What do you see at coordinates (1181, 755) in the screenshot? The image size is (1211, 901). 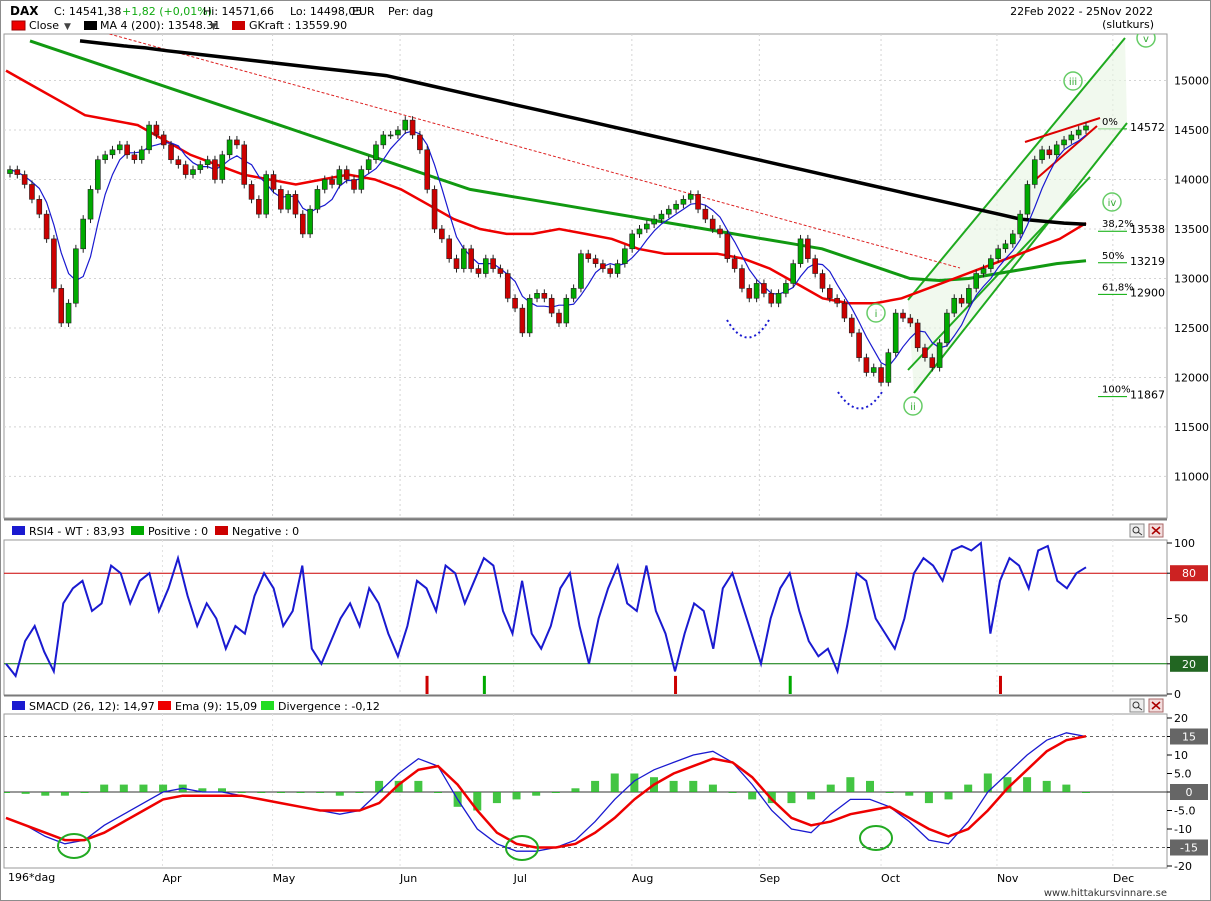 I see `macd-y-tick: 10` at bounding box center [1181, 755].